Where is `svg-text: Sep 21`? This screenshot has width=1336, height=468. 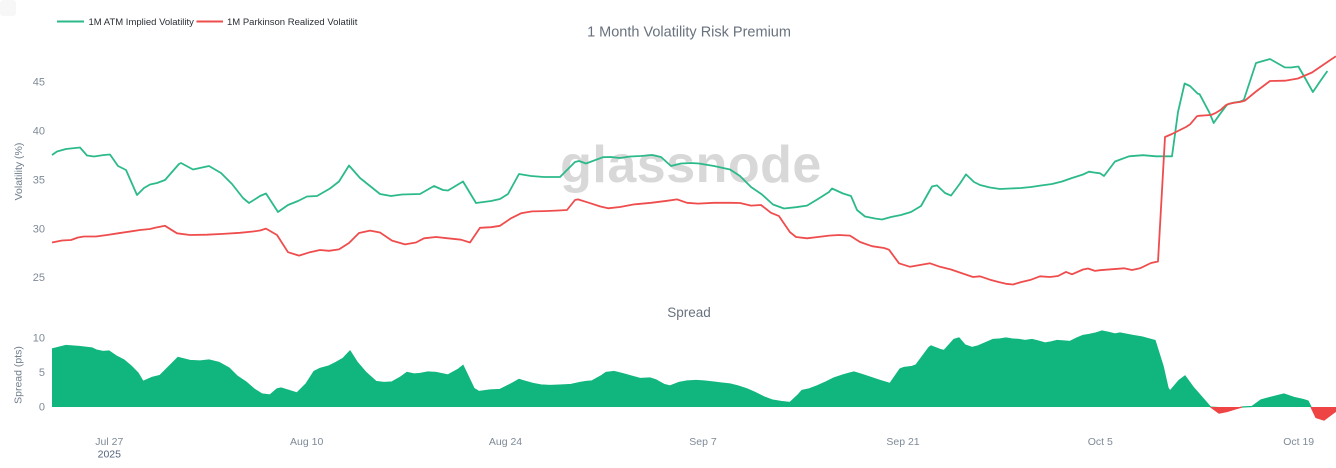
svg-text: Sep 21 is located at coordinates (902, 442).